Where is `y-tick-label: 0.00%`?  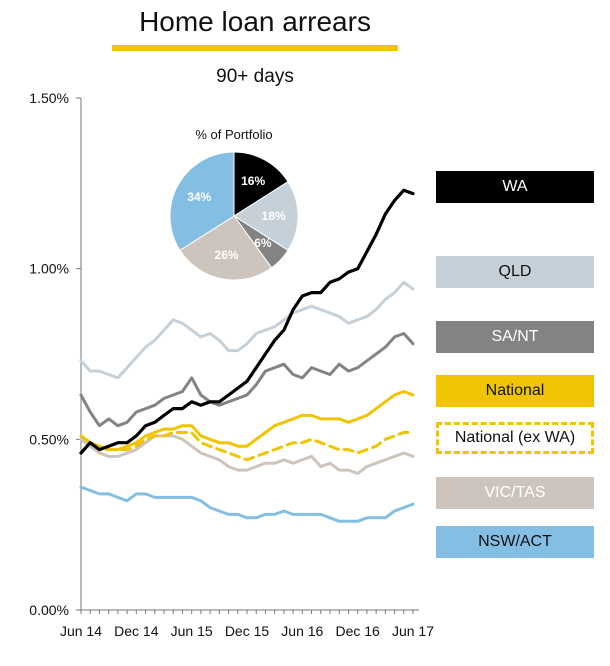 y-tick-label: 0.00% is located at coordinates (49, 610).